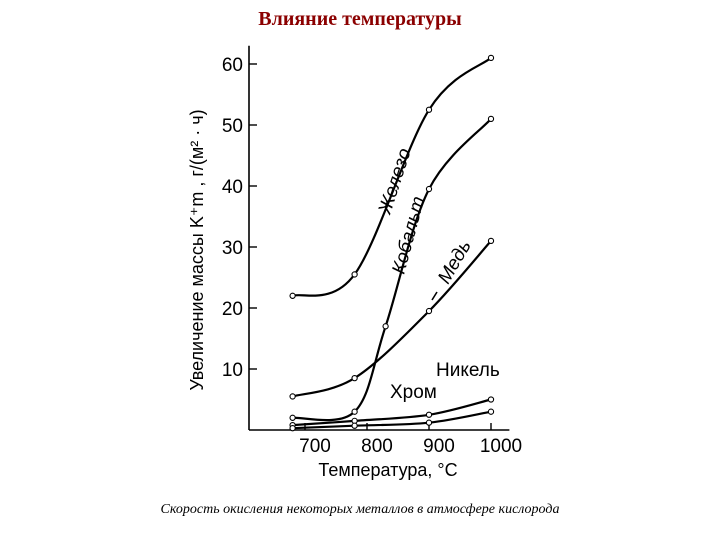  Describe the element at coordinates (413, 392) in the screenshot. I see `series-label: Хром` at that location.